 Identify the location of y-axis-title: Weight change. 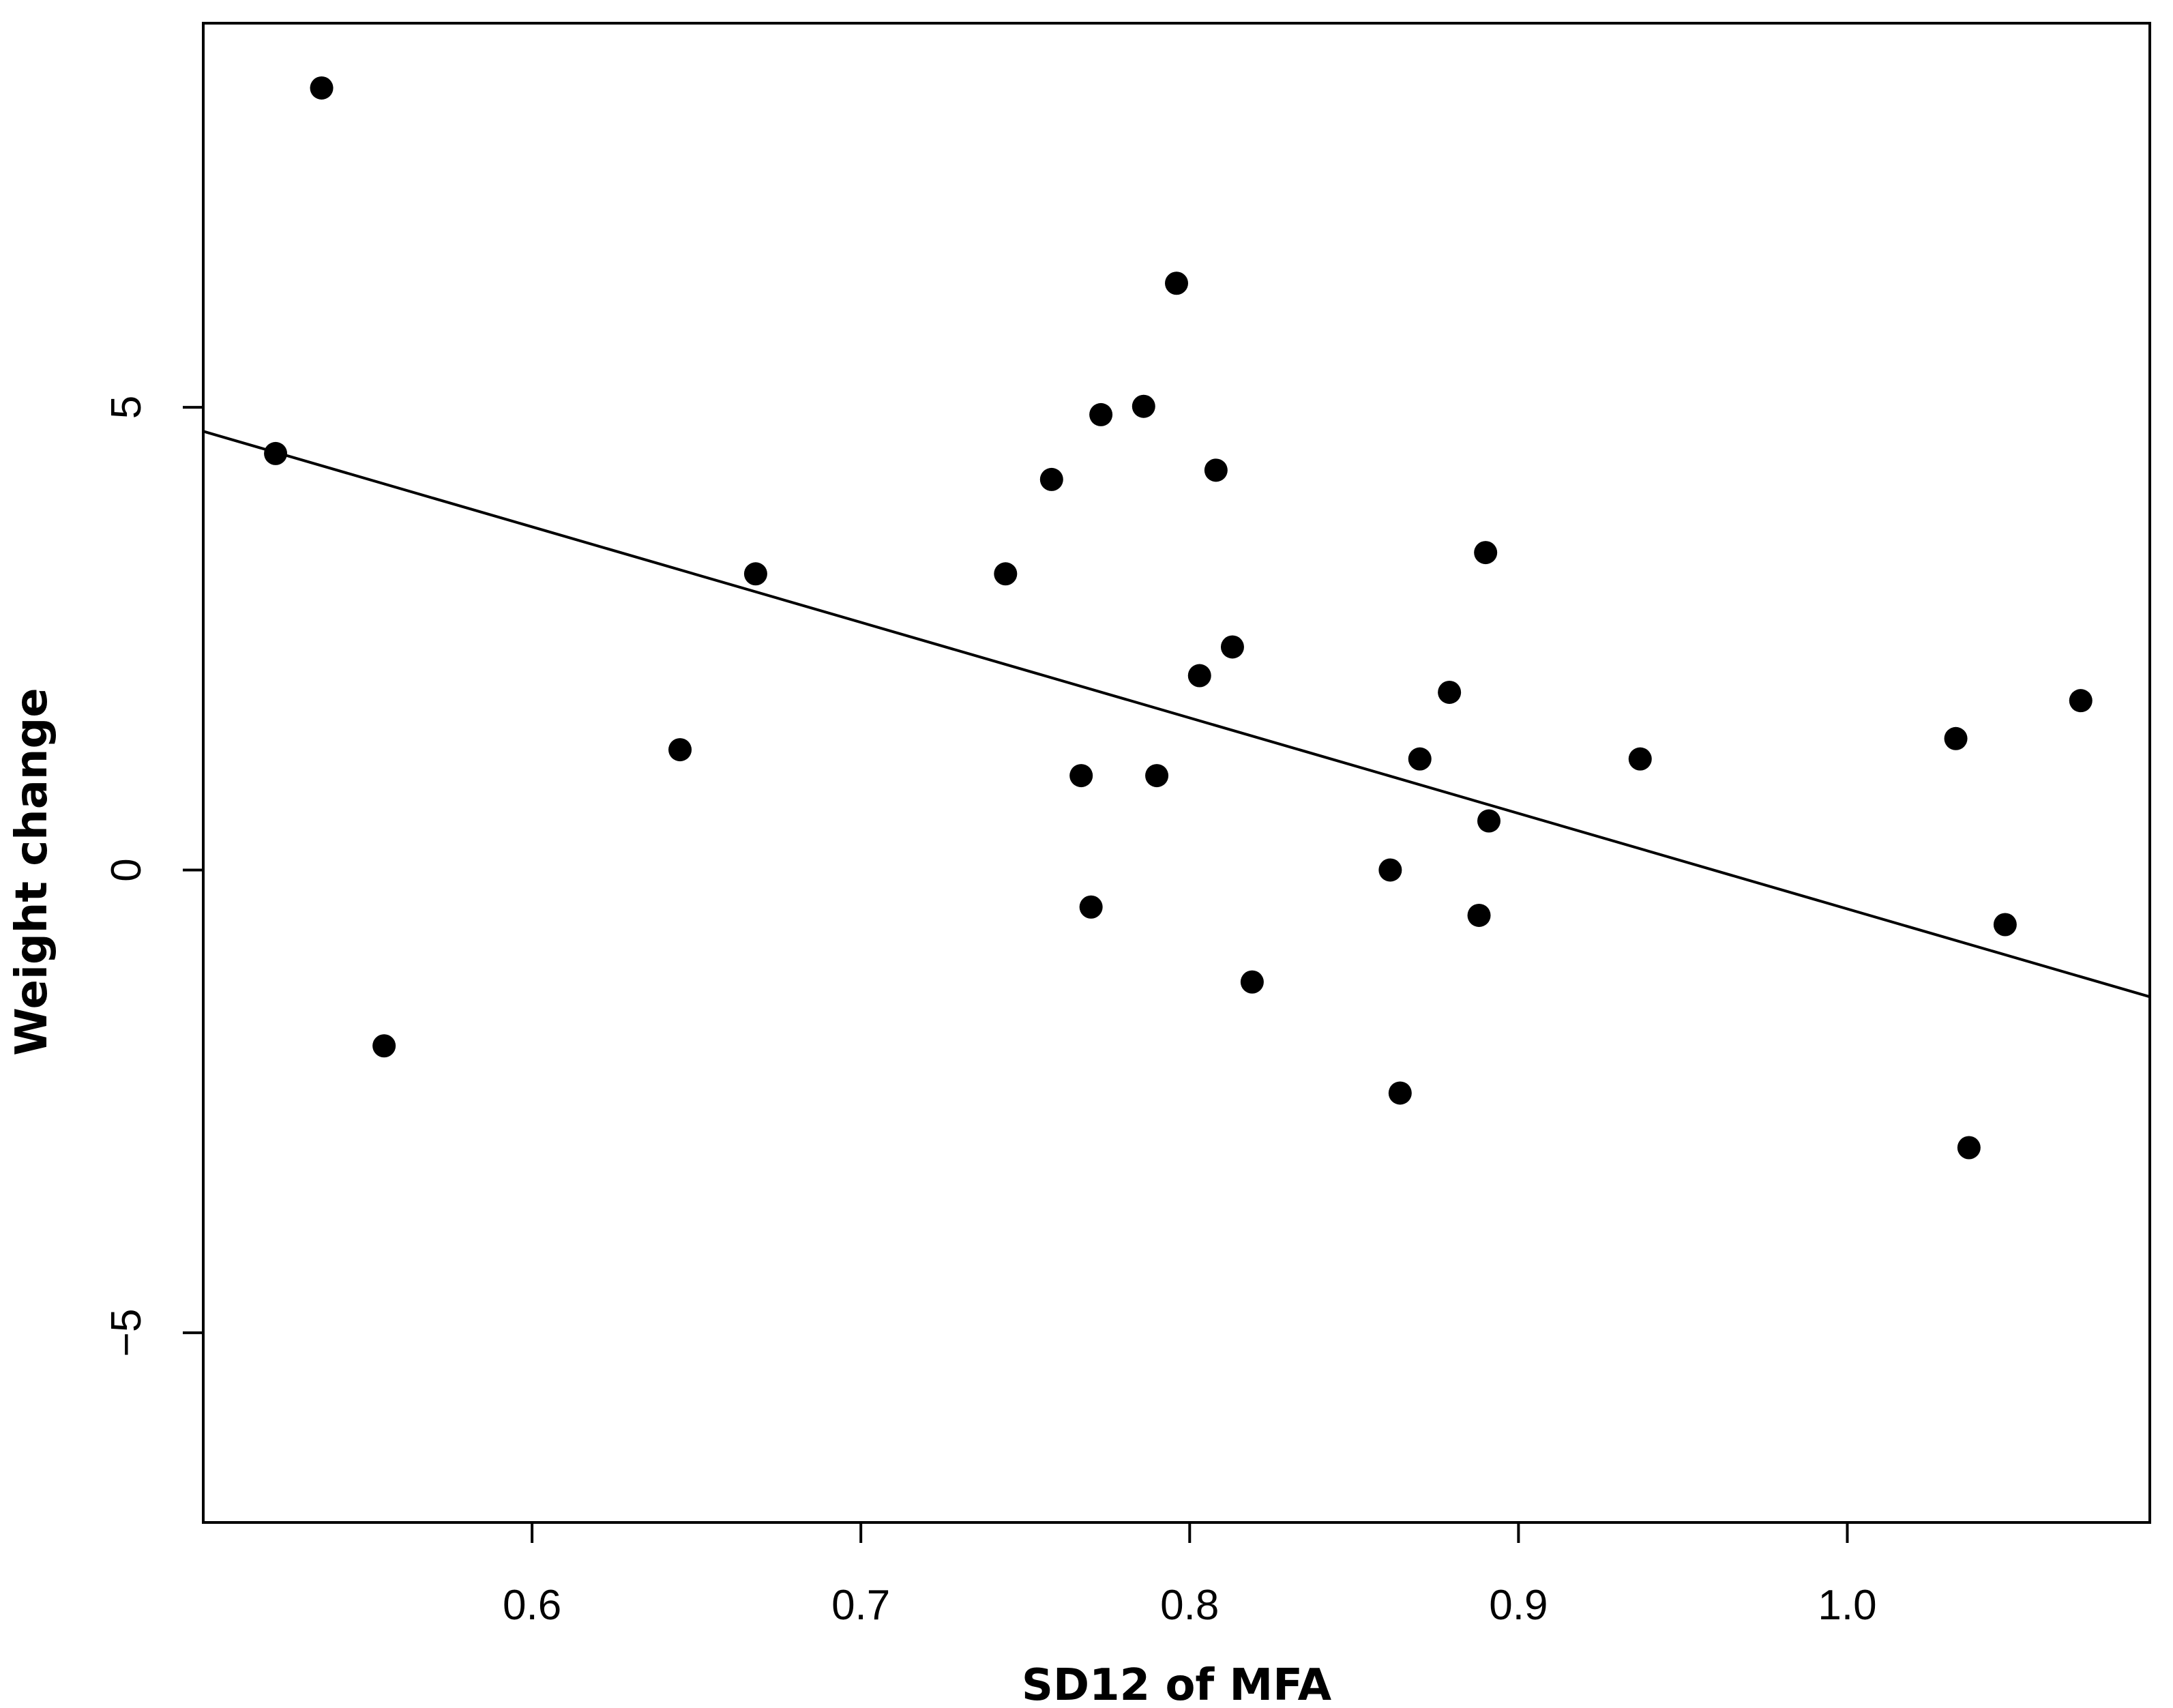
(32, 871).